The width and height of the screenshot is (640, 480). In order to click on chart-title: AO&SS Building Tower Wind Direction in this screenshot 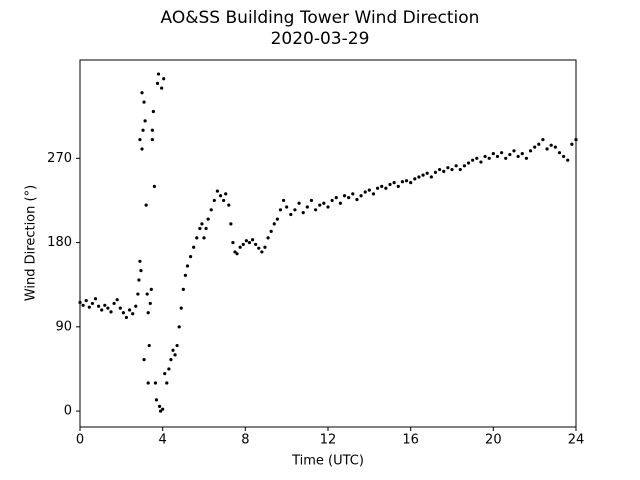, I will do `click(320, 18)`.